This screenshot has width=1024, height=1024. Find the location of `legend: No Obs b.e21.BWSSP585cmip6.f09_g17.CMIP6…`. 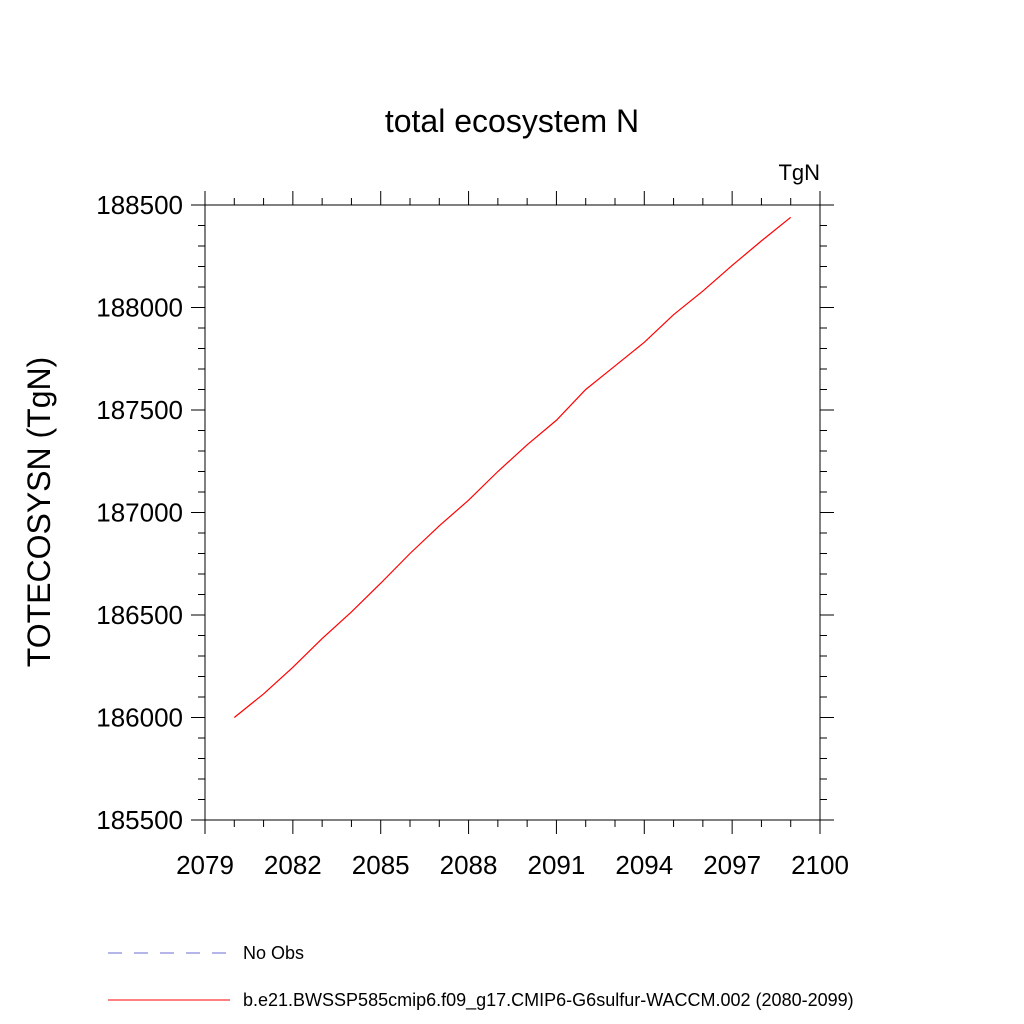

legend: No Obs b.e21.BWSSP585cmip6.f09_g17.CMIP6… is located at coordinates (481, 977).